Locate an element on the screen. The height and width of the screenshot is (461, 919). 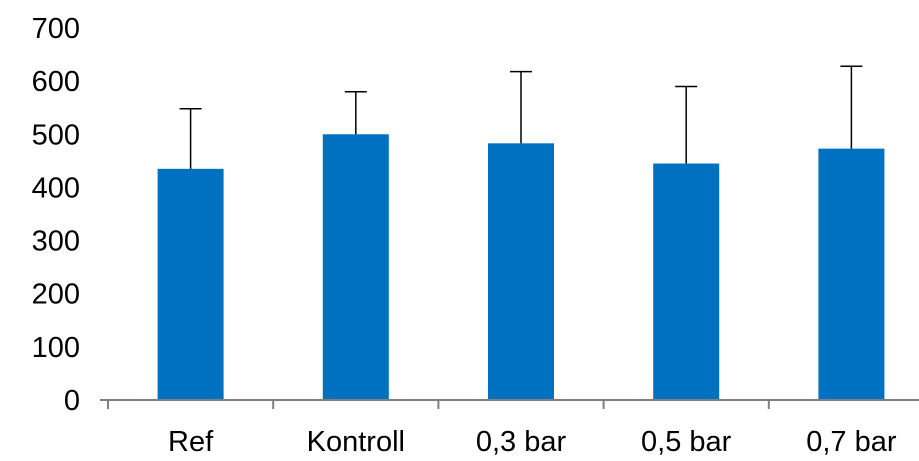
x-axis-labels: Ref Kontroll 0,3 bar 0,5 bar 0,7 bar is located at coordinates (532, 442).